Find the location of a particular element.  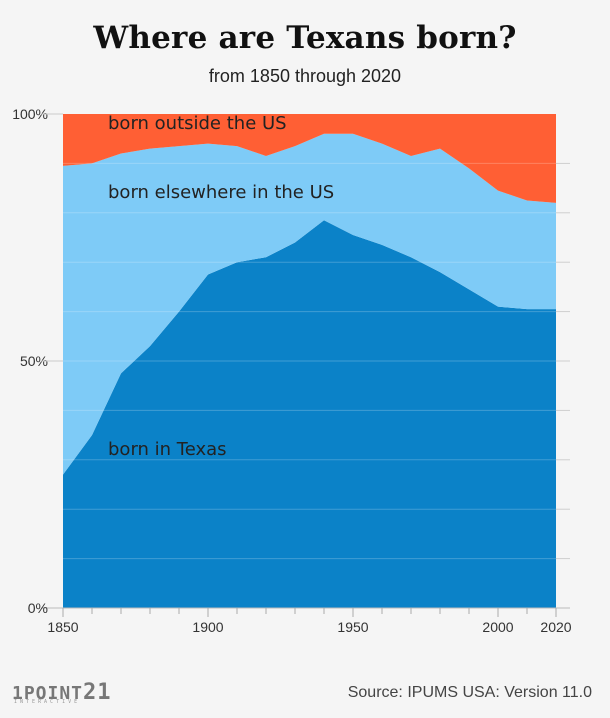

brand-logo: 1POINT21 INTERACTIVE is located at coordinates (62, 692).